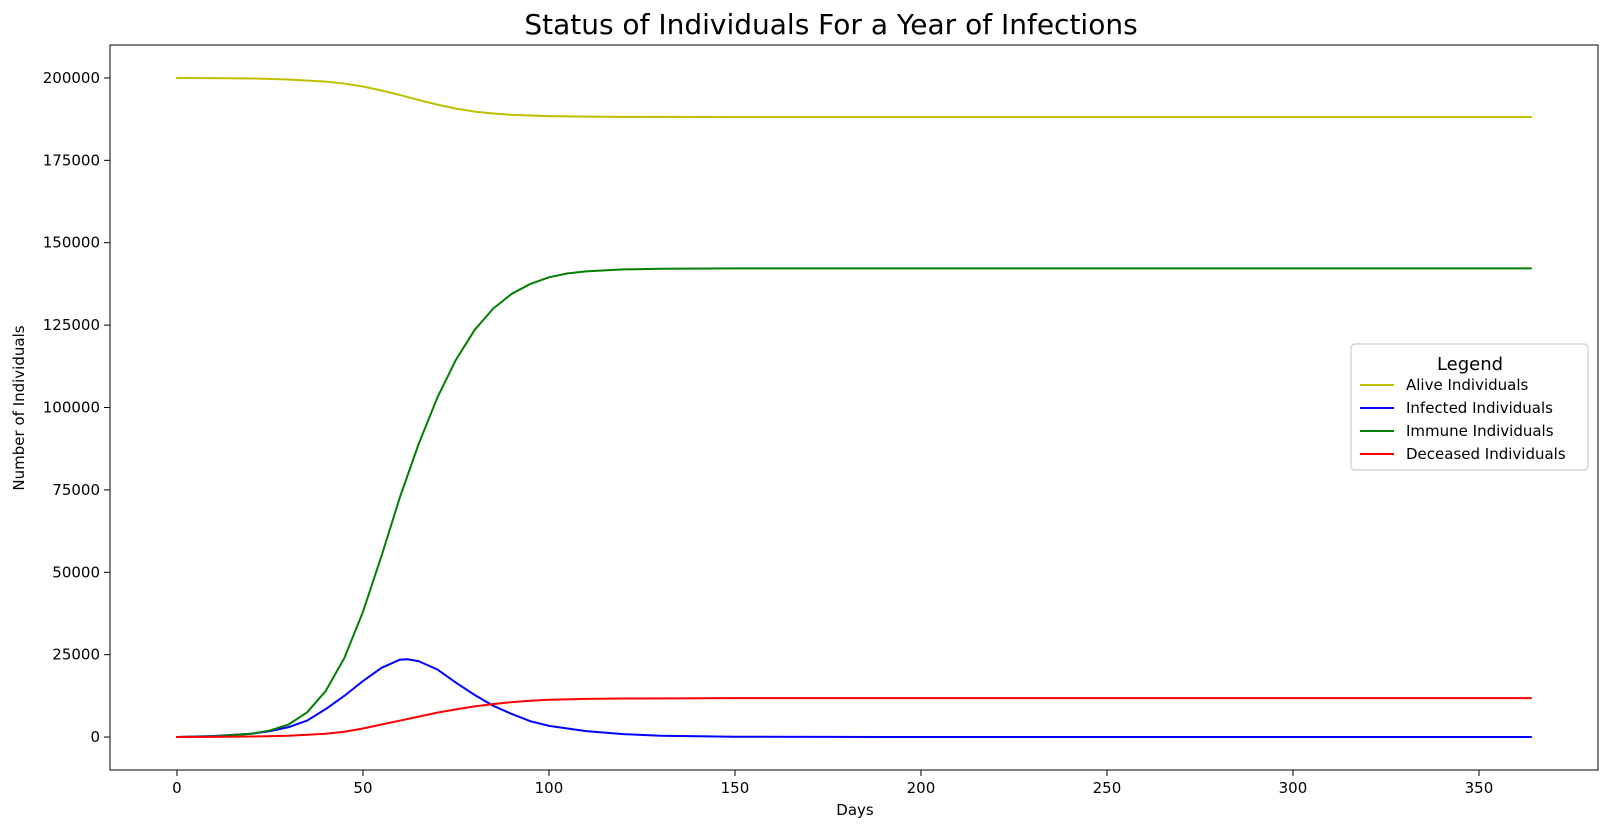 The height and width of the screenshot is (829, 1609). What do you see at coordinates (854, 97) in the screenshot?
I see `series-line-alive-individuals` at bounding box center [854, 97].